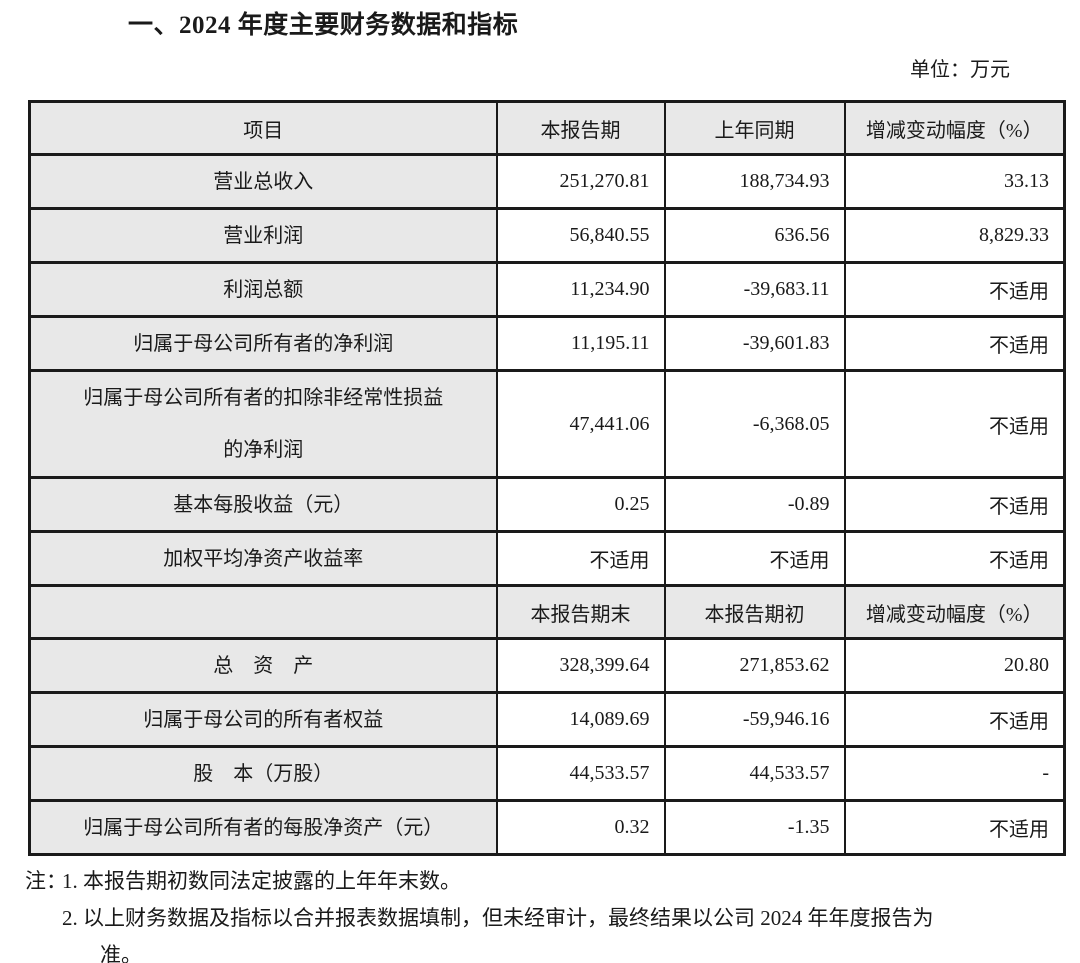 This screenshot has width=1080, height=963. Describe the element at coordinates (954, 128) in the screenshot. I see `header-cell-change-pct: 增减变动幅度（%）` at that location.